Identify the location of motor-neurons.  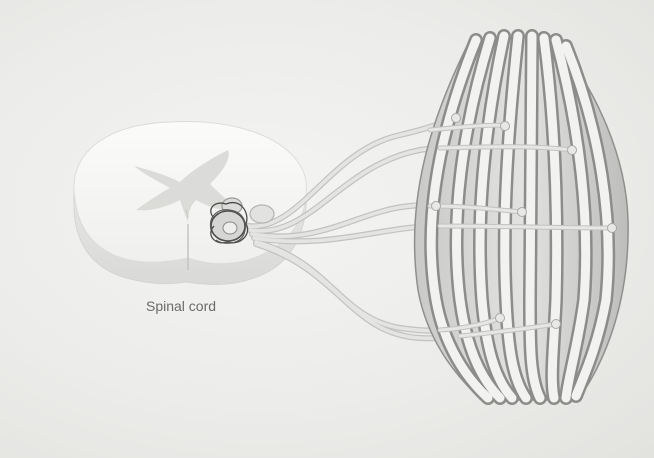
(242, 220).